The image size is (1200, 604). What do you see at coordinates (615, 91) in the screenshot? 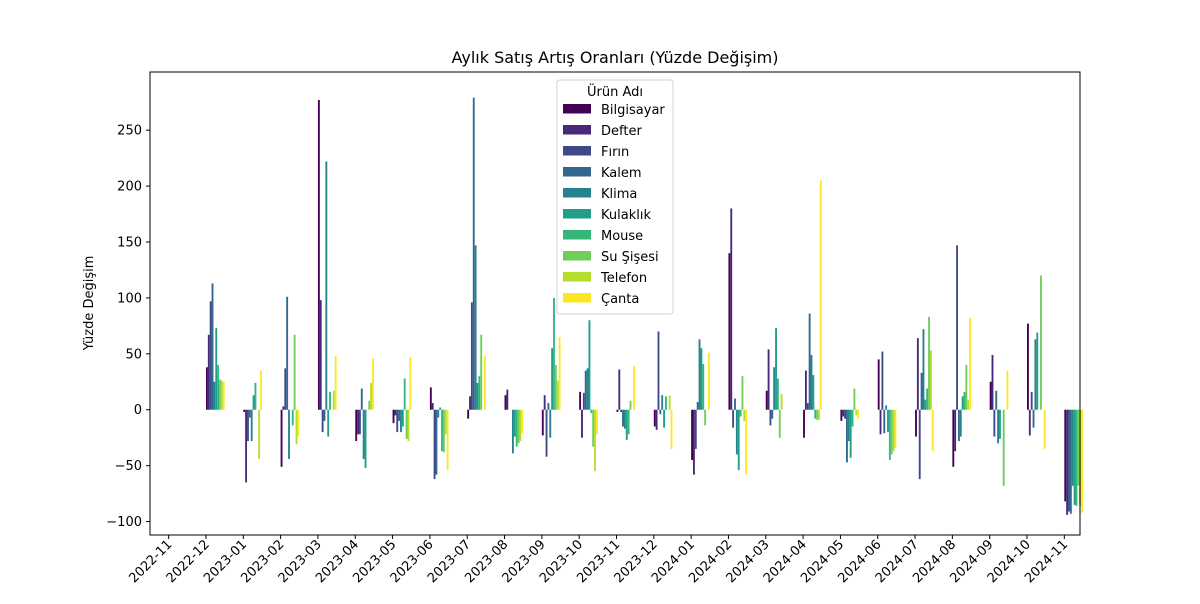
I see `legend-title: Ürün Adı` at bounding box center [615, 91].